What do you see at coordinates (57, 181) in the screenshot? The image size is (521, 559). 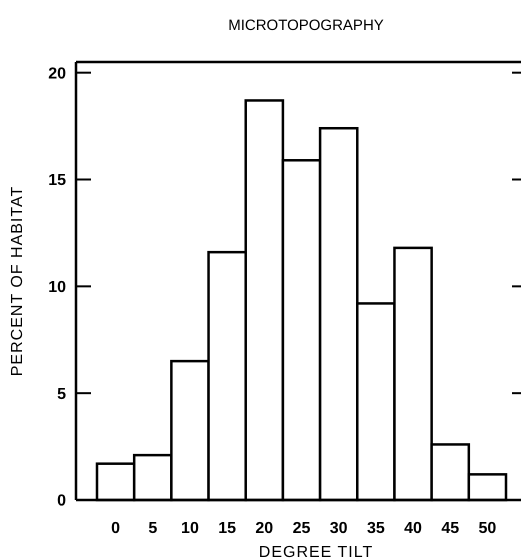 I see `y-tick-label: 15` at bounding box center [57, 181].